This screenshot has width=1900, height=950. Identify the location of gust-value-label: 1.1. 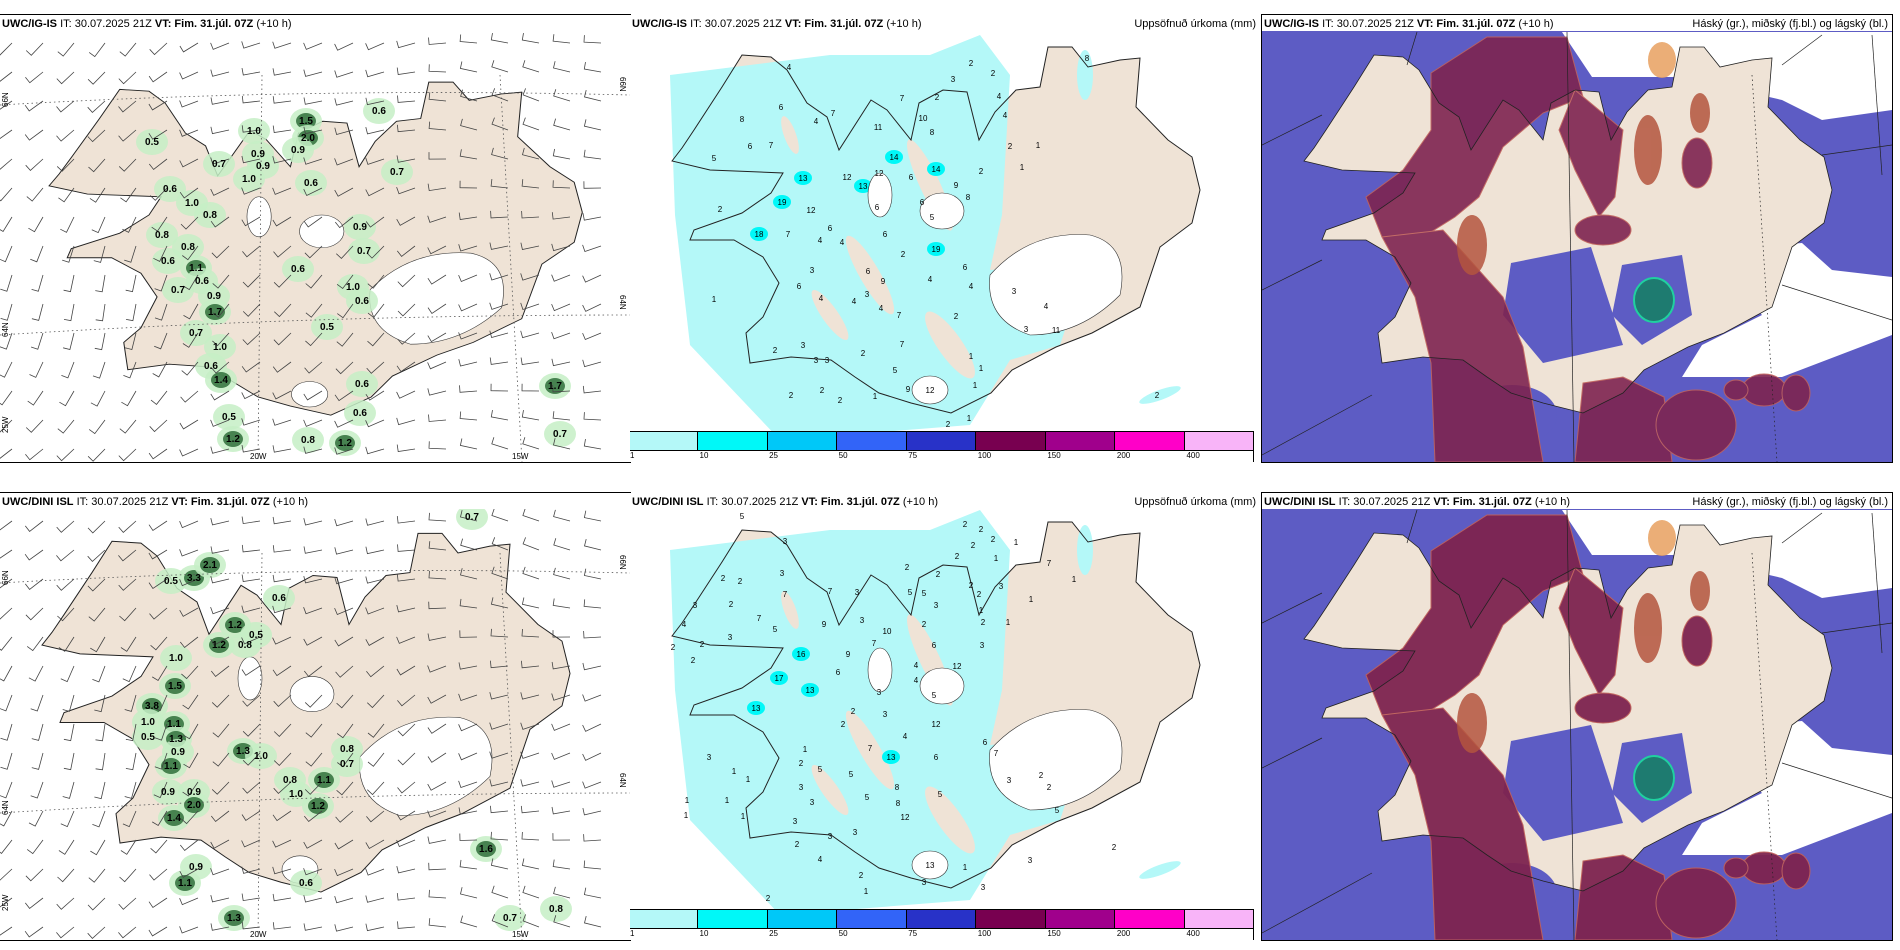
(196, 268).